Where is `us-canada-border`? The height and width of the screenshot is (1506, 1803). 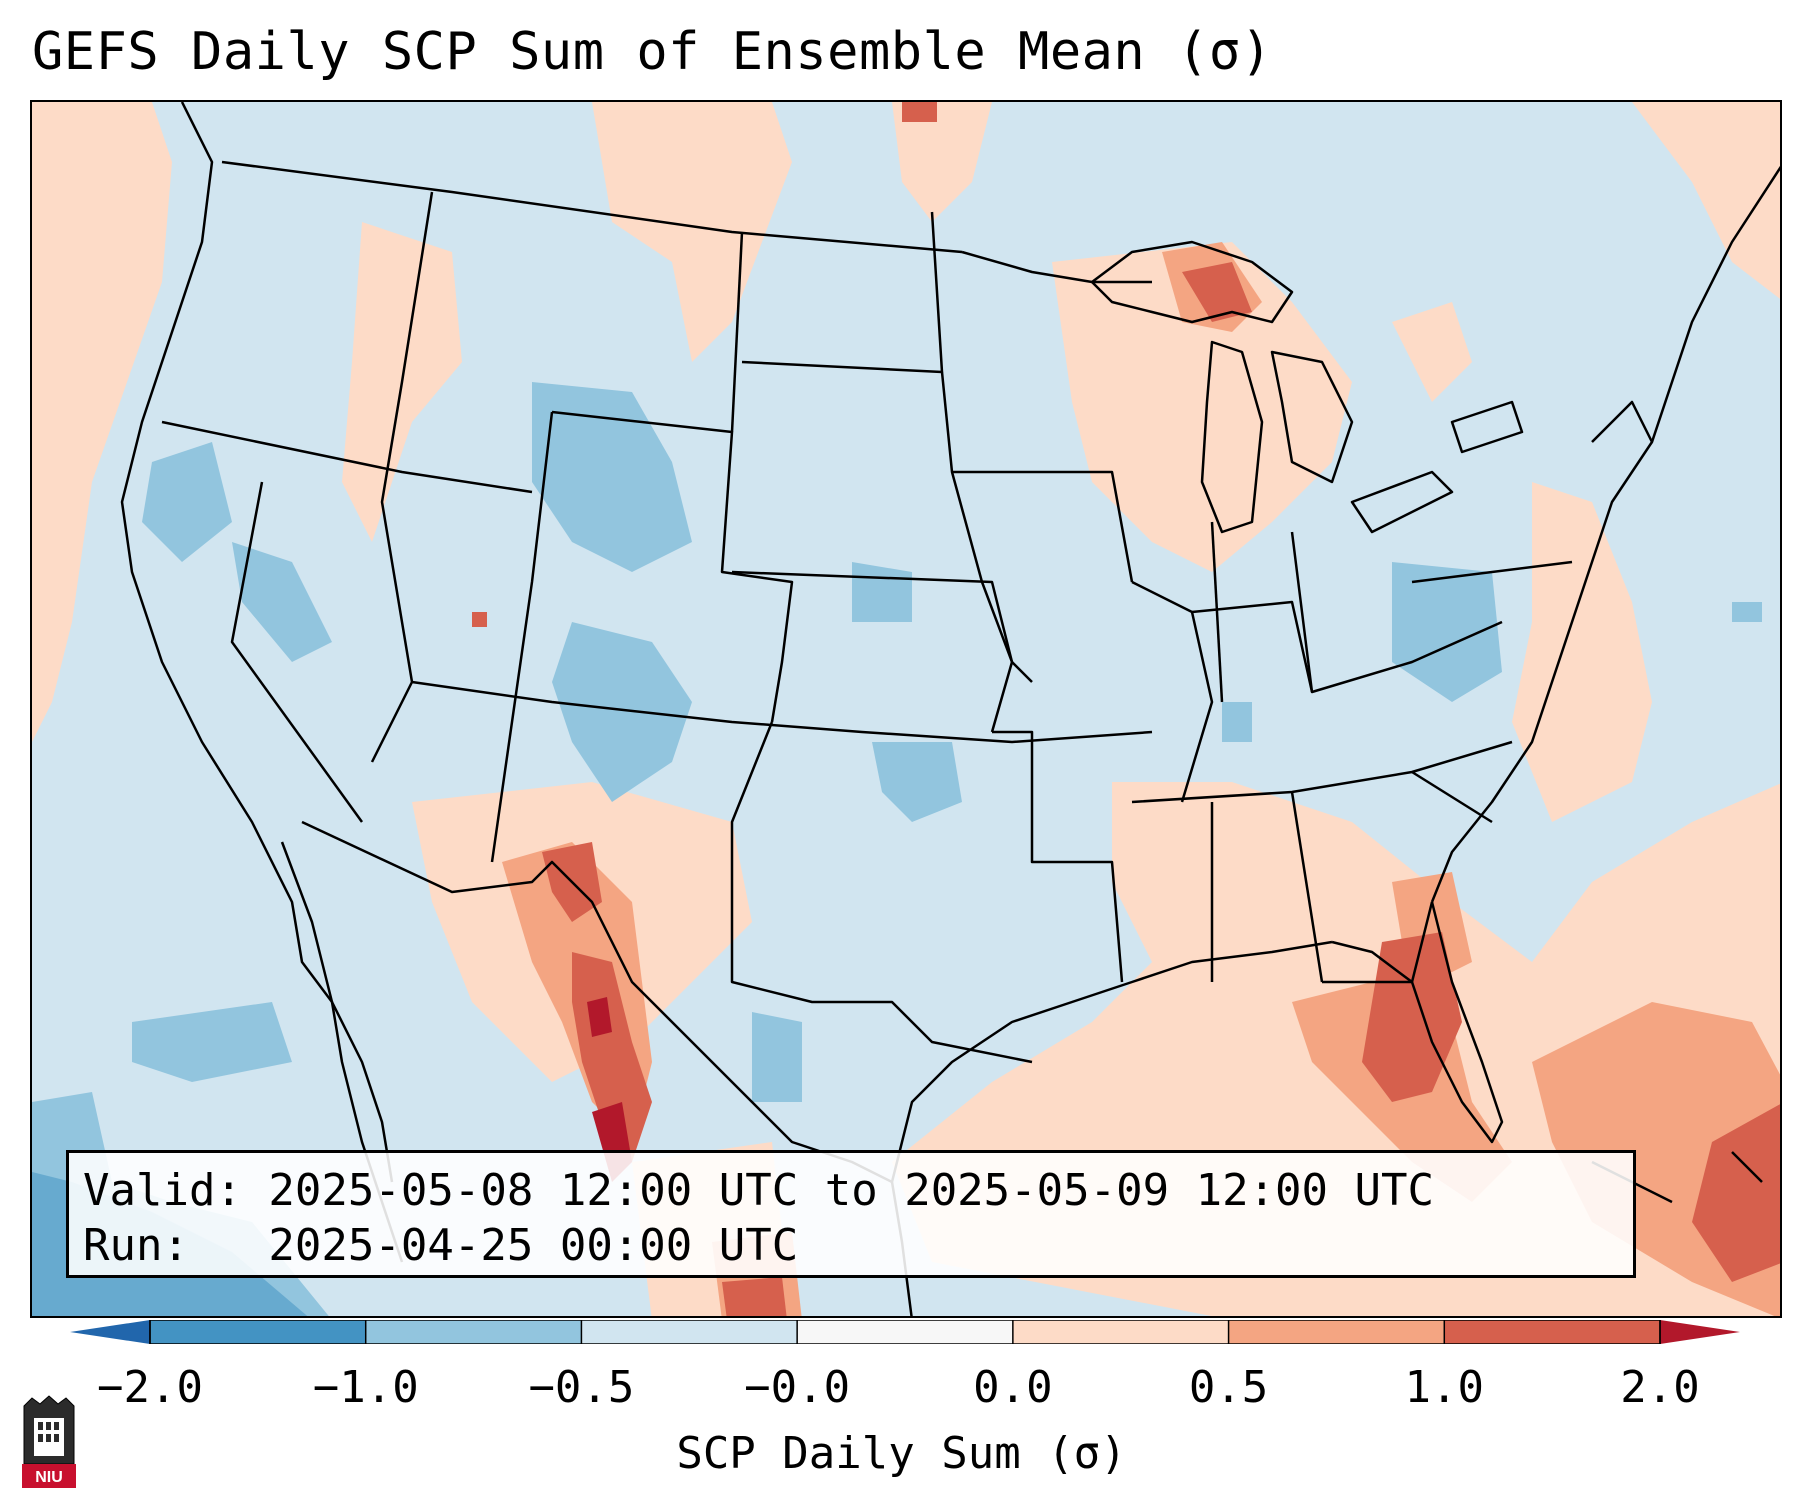
us-canada-border is located at coordinates (592, 207).